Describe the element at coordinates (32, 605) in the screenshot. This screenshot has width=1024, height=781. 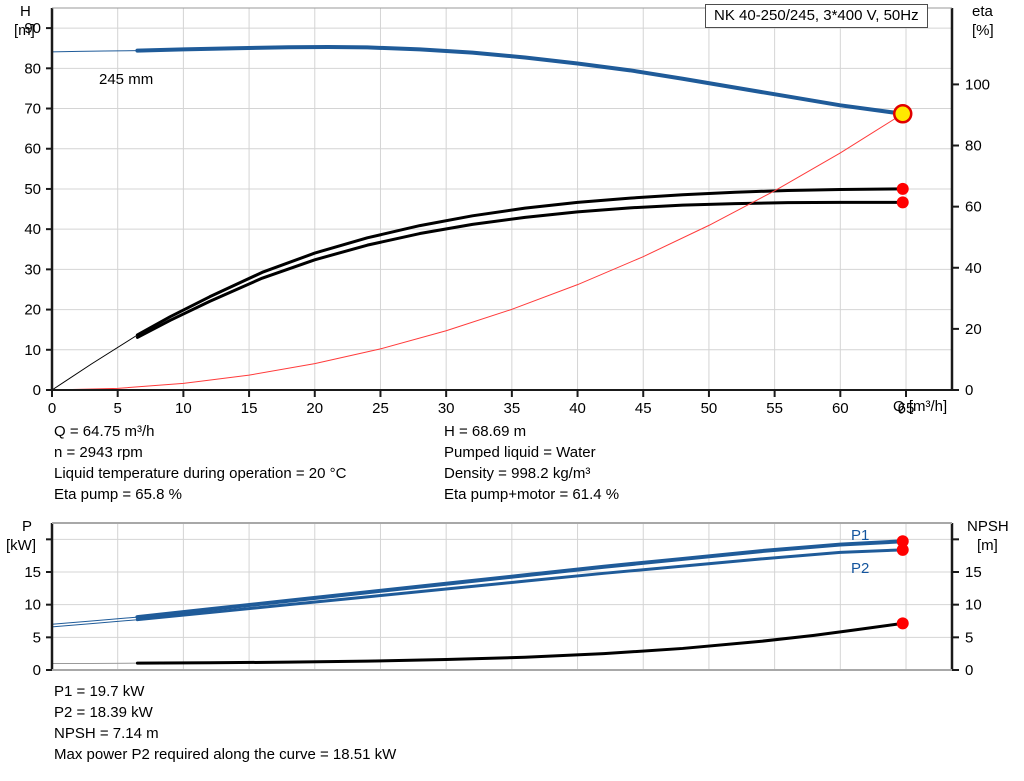
I see `p-tick-label: 10` at that location.